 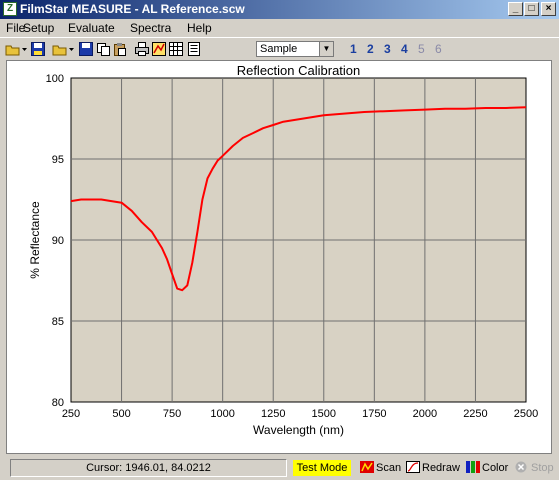 I want to click on sample-select: Sample ▼, so click(x=295, y=49).